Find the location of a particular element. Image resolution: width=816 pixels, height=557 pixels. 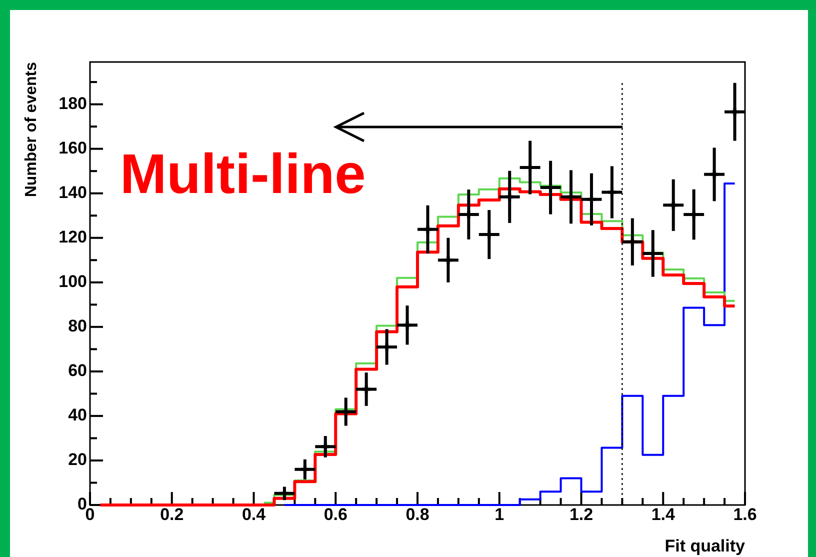

x-tick-label: 1 is located at coordinates (499, 514).